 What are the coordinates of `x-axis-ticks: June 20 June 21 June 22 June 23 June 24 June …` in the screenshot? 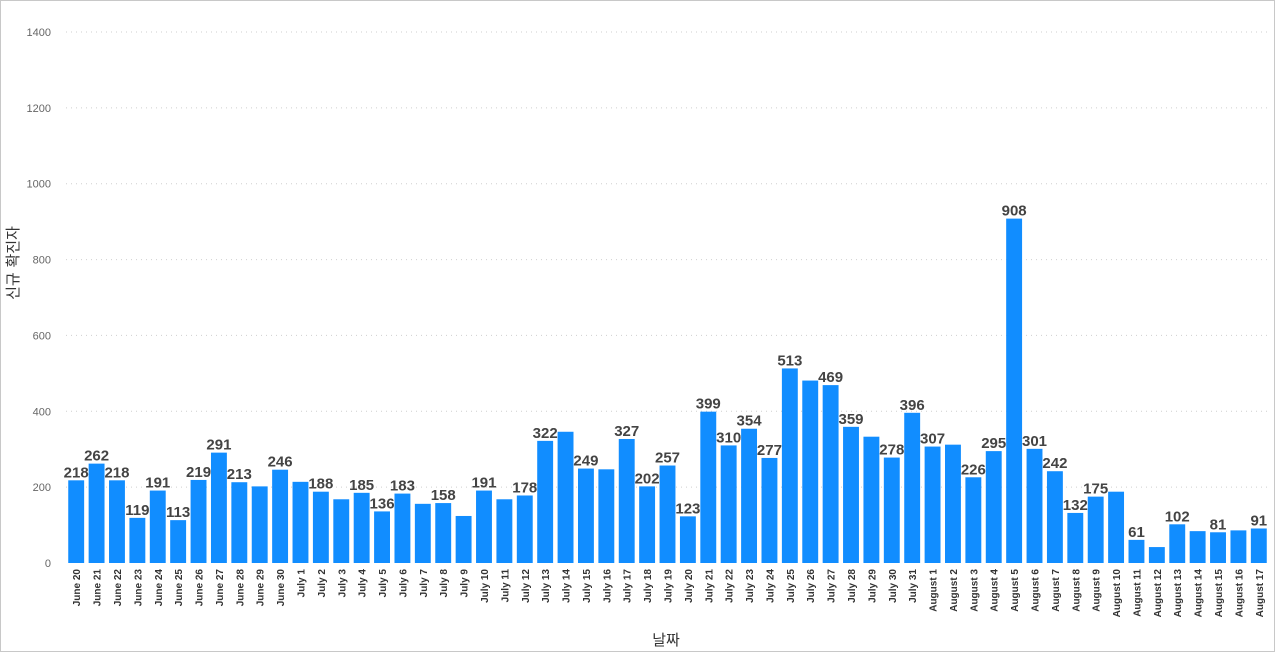 It's located at (669, 593).